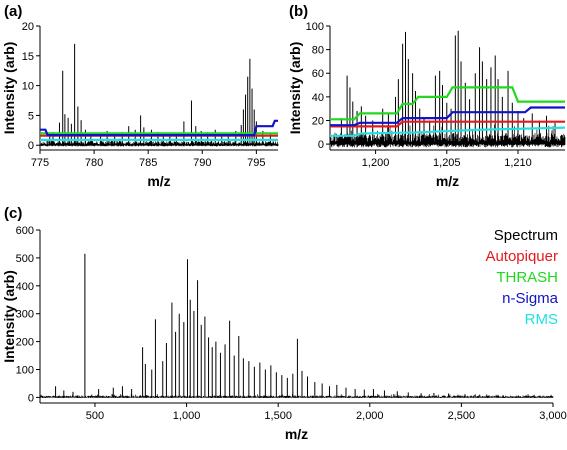 This screenshot has width=567, height=450. I want to click on c-y-tick-label: 300, so click(25, 315).